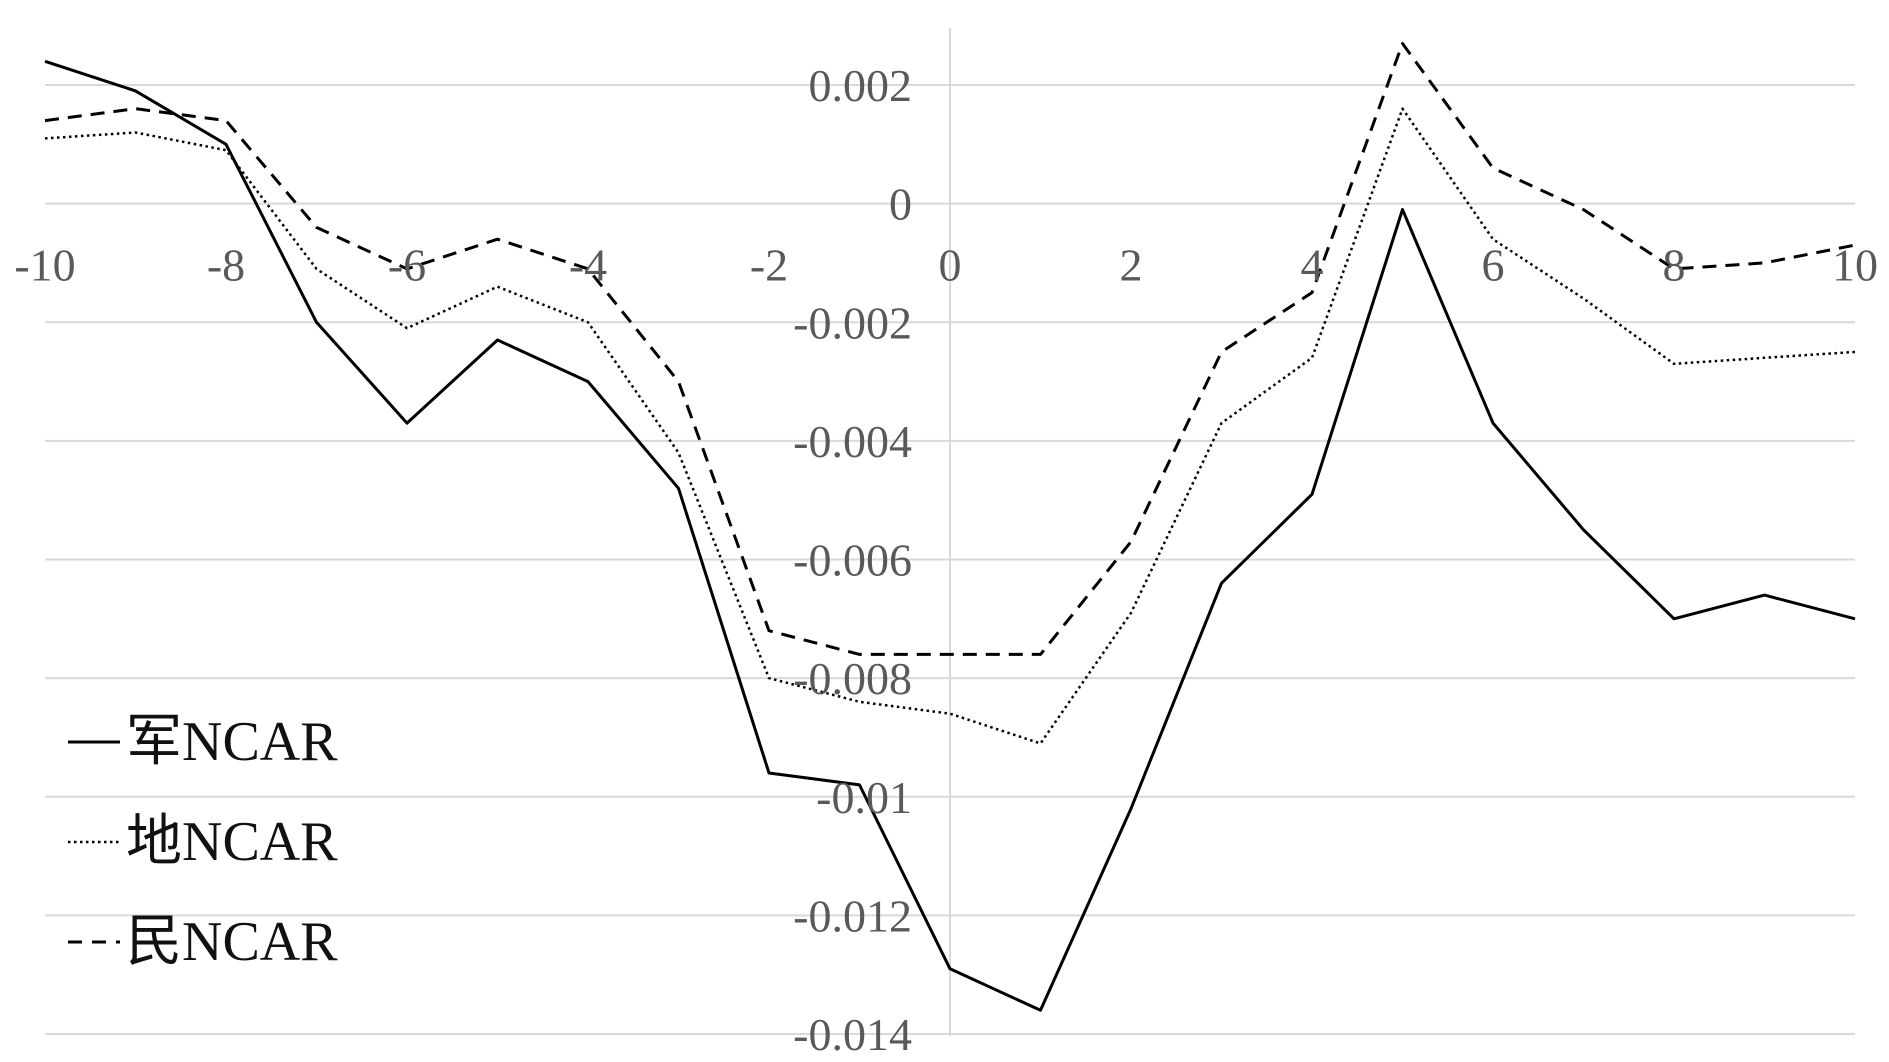 Image resolution: width=1889 pixels, height=1062 pixels. I want to click on x-tick-label: -2, so click(769, 265).